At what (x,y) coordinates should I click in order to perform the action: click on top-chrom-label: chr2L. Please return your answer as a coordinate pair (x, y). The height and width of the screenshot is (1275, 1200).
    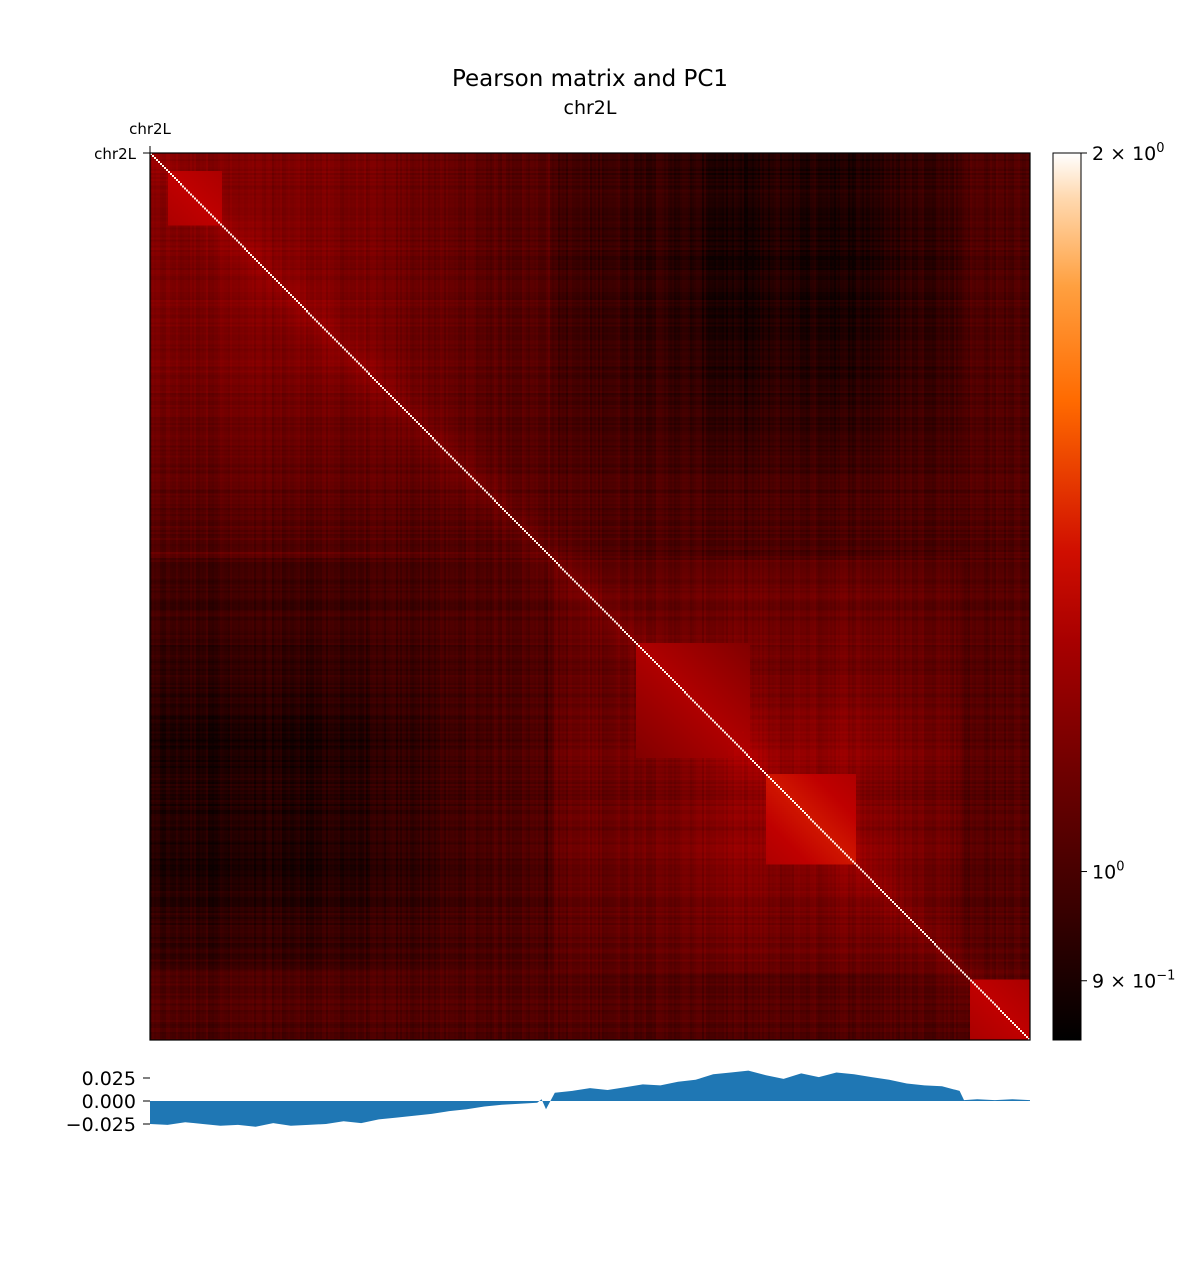
    Looking at the image, I should click on (150, 129).